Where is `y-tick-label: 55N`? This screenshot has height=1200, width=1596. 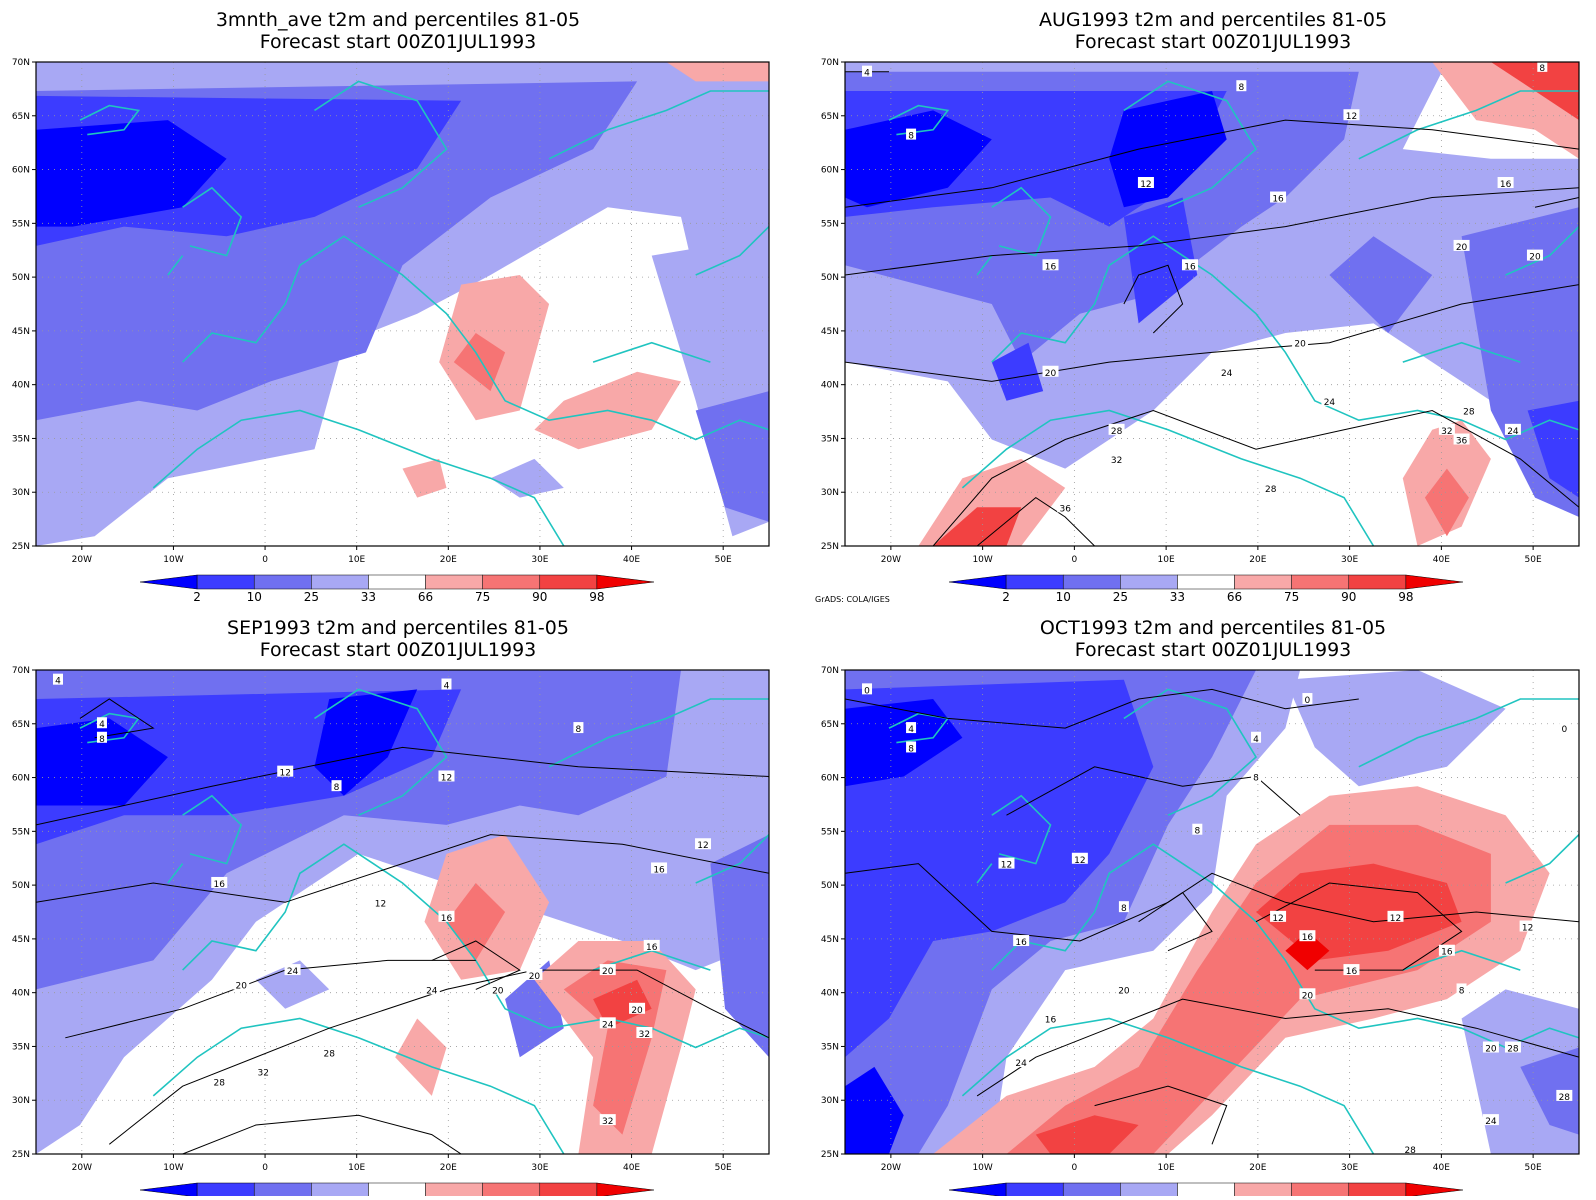
y-tick-label: 55N is located at coordinates (21, 832).